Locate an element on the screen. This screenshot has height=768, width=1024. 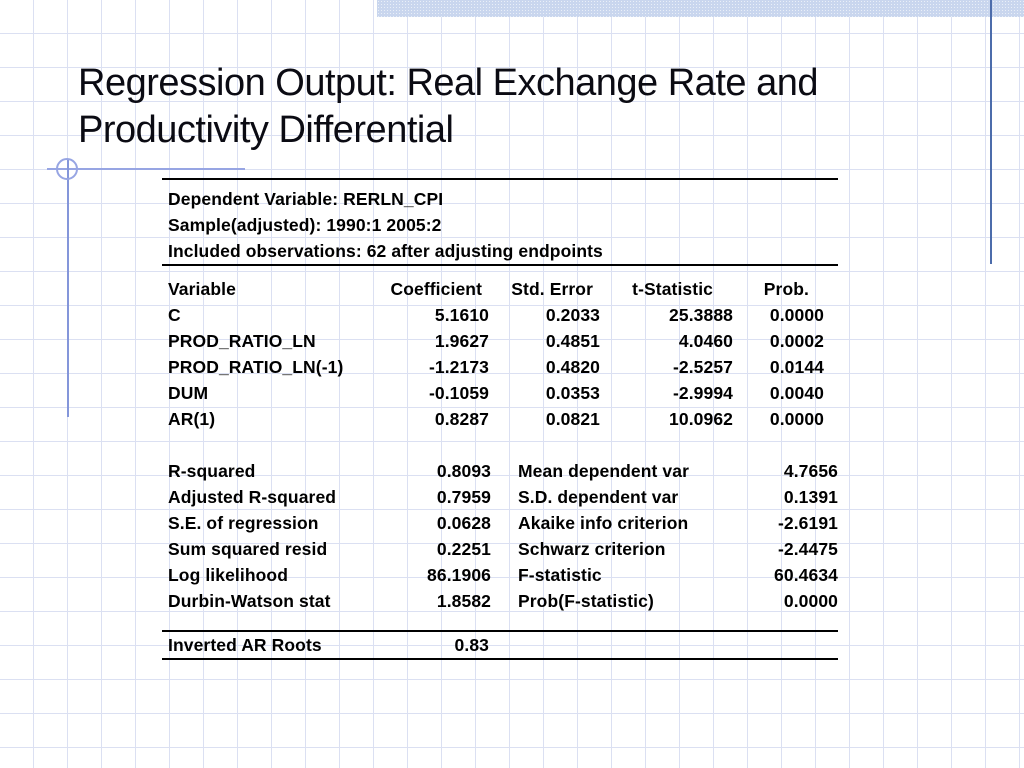
table-rule-bottom is located at coordinates (500, 659).